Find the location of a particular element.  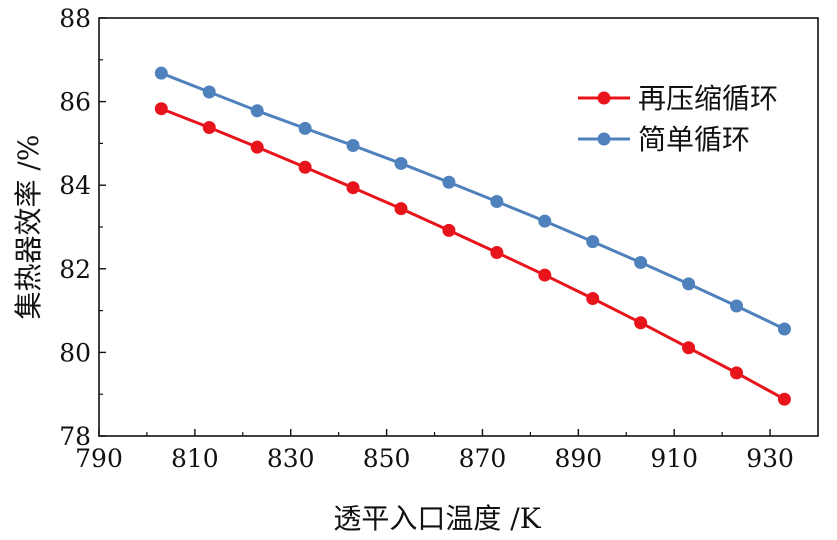

y-tick-label: 80 is located at coordinates (75, 352).